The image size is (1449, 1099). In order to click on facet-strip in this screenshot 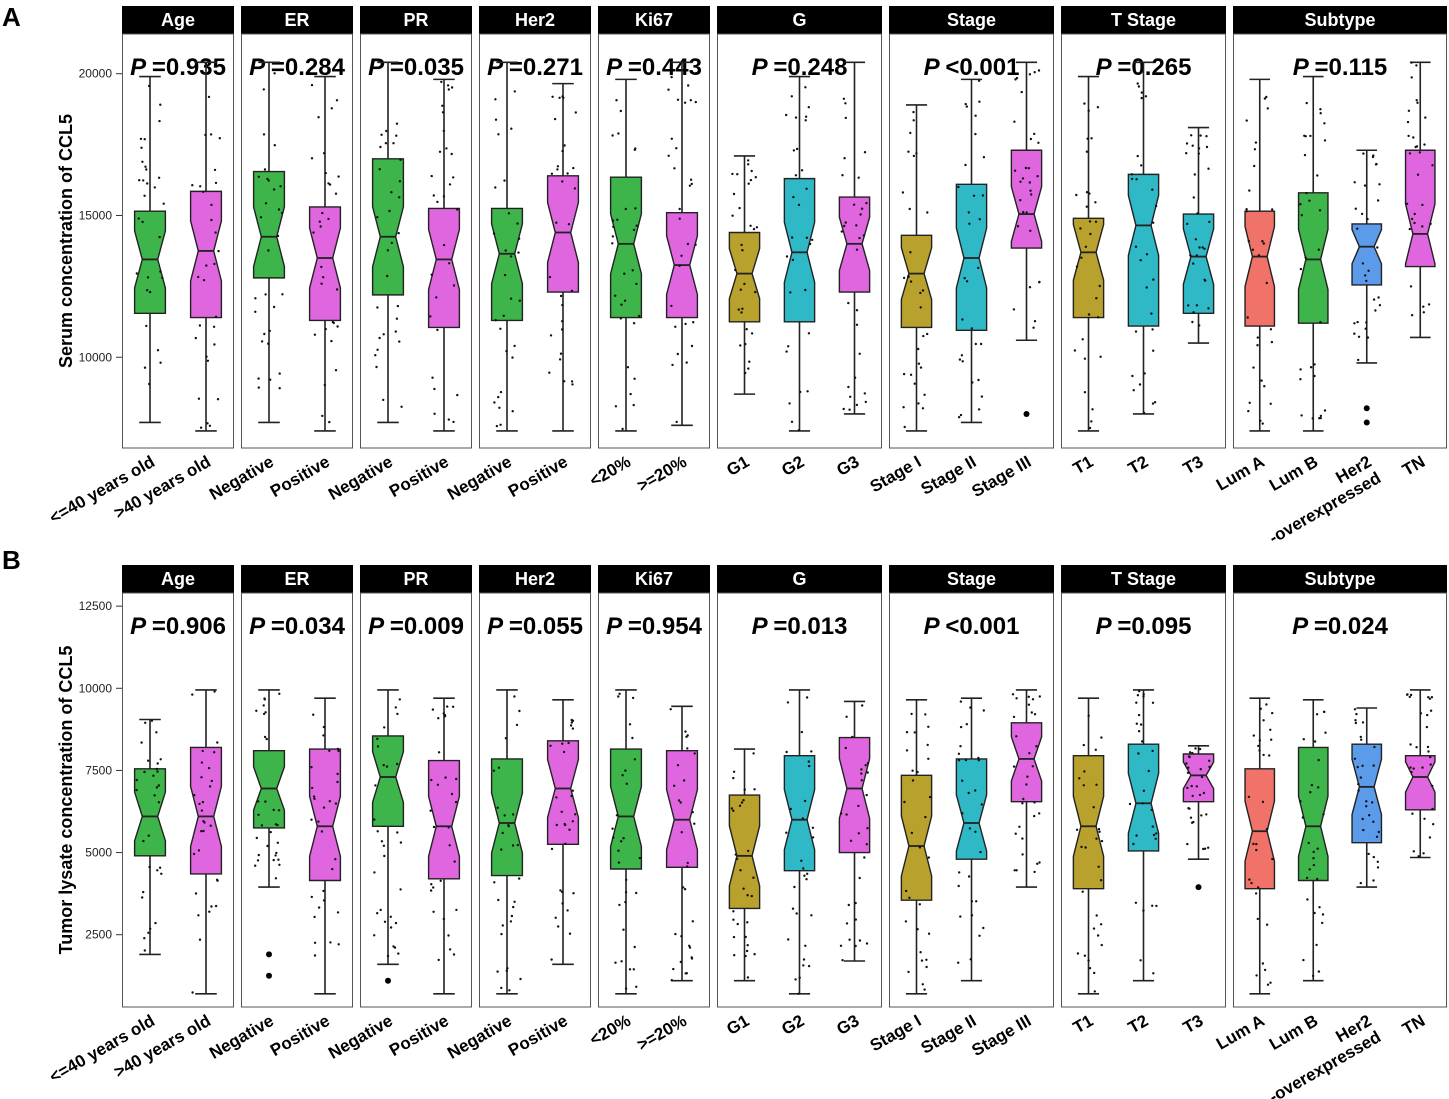, I will do `click(654, 579)`.